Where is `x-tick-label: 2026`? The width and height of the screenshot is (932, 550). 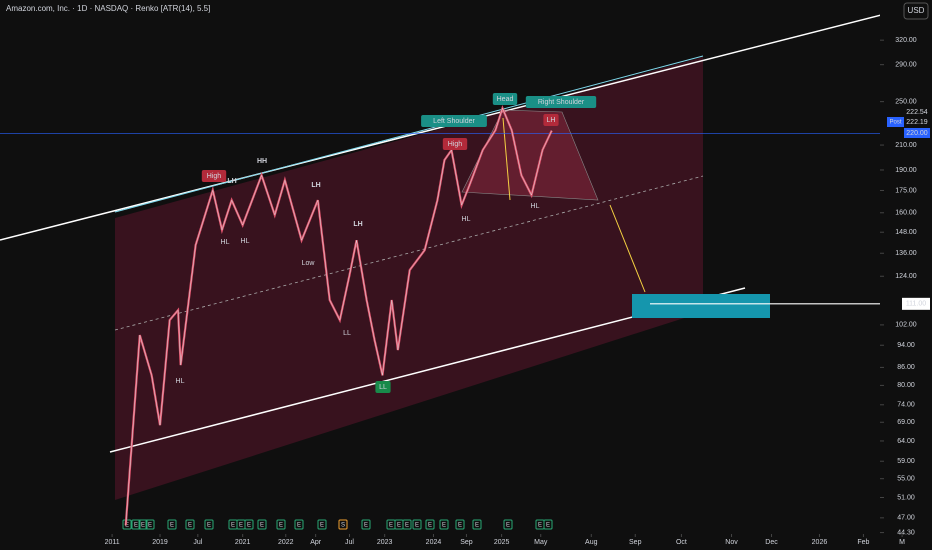
x-tick-label: 2026 is located at coordinates (820, 542).